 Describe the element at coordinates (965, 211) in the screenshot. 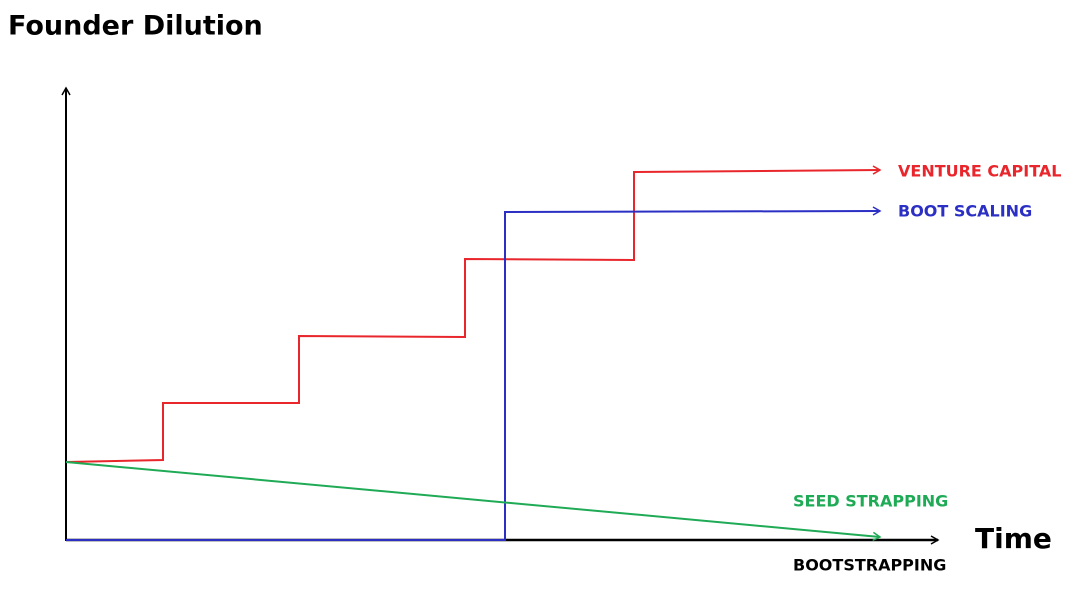

I see `line-label: BOOT SCALING` at that location.